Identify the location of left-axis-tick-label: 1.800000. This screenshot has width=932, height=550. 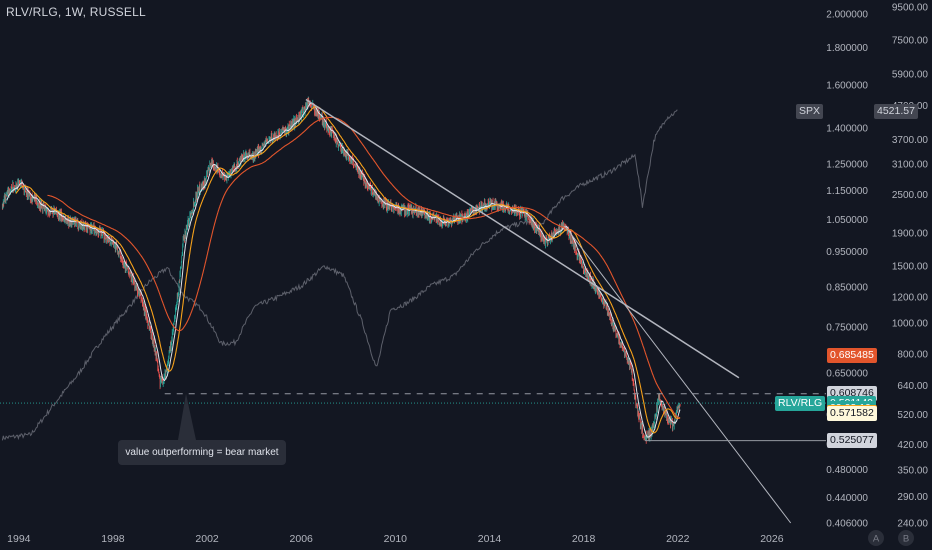
(847, 48).